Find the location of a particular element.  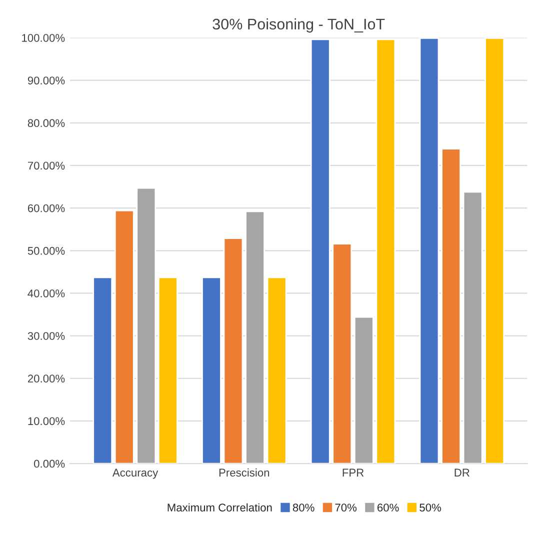

legend-label: 80% is located at coordinates (303, 508).